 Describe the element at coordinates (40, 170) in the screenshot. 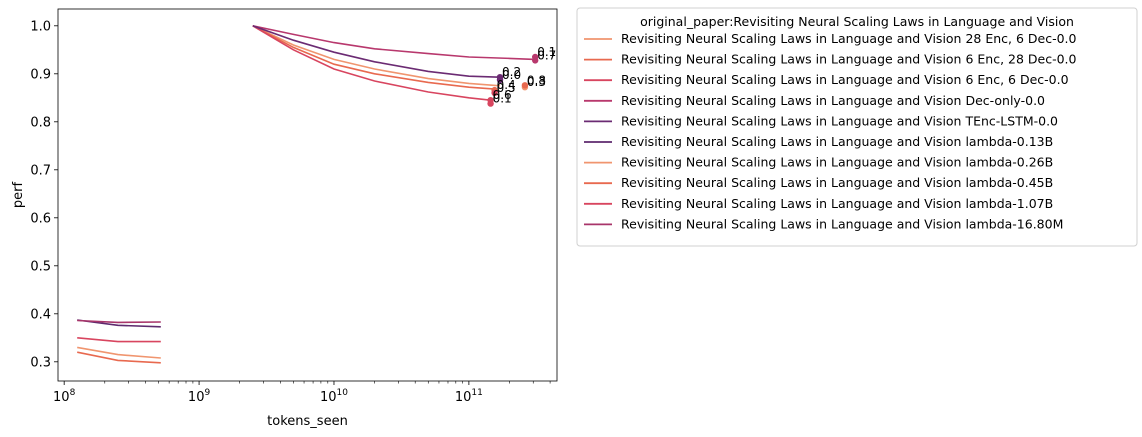

I see `y-tick-label-4: 0.7` at that location.